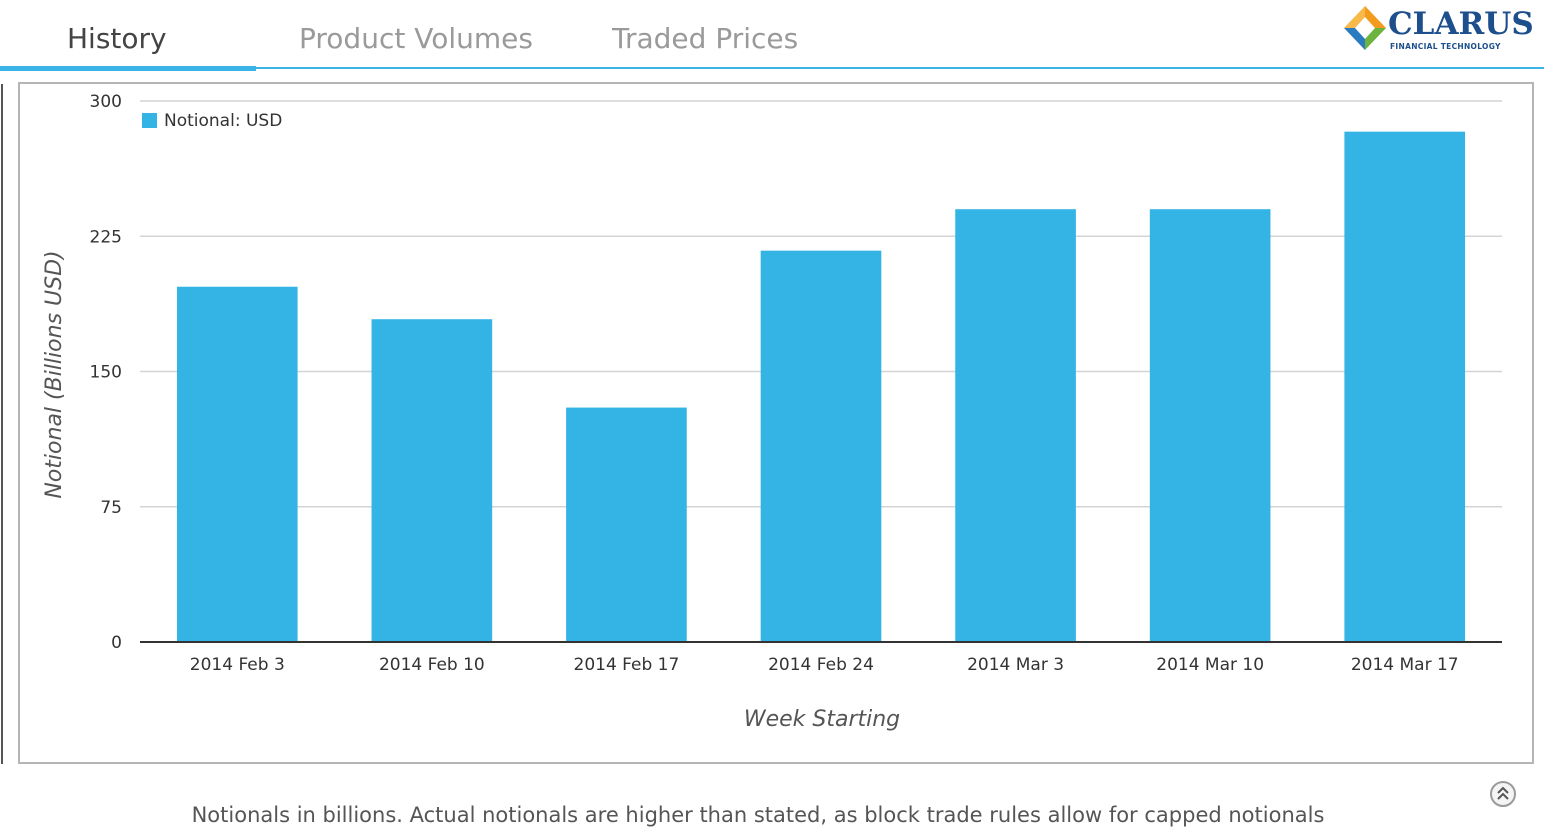 The height and width of the screenshot is (836, 1544). I want to click on legend-swatch, so click(149, 120).